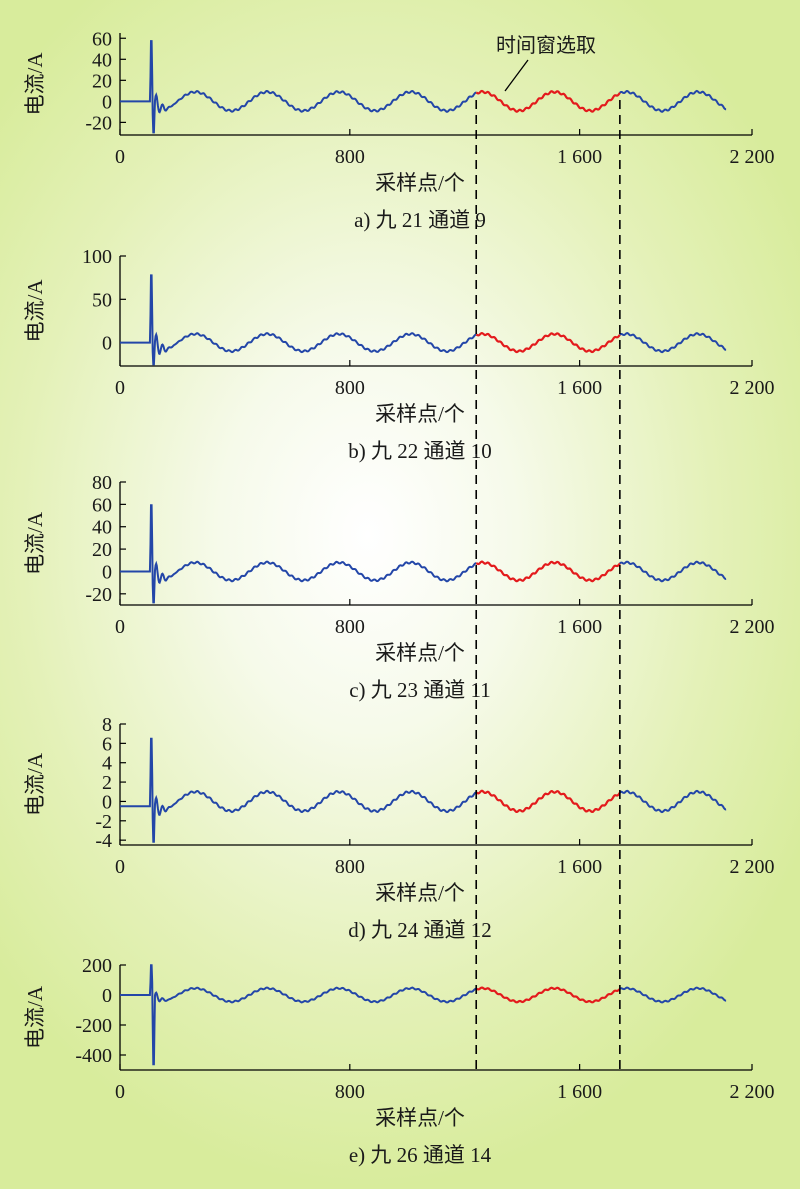 The image size is (800, 1189). What do you see at coordinates (420, 930) in the screenshot?
I see `panel-caption: d) 九 24 通道 12` at bounding box center [420, 930].